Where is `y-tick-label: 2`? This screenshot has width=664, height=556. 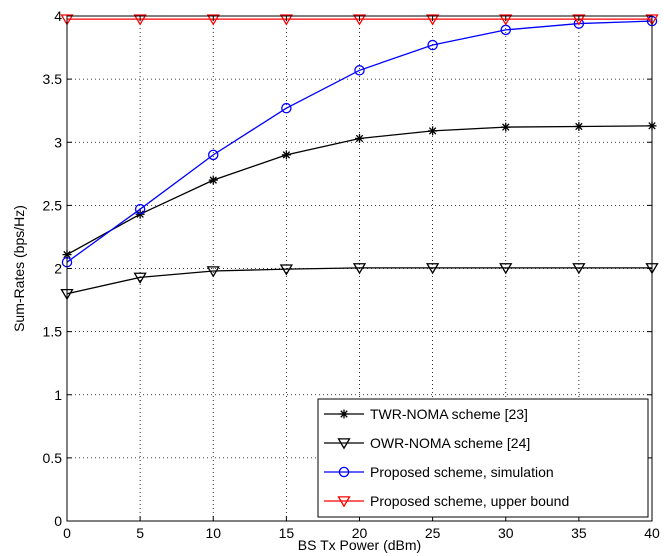
y-tick-label: 2 is located at coordinates (58, 269).